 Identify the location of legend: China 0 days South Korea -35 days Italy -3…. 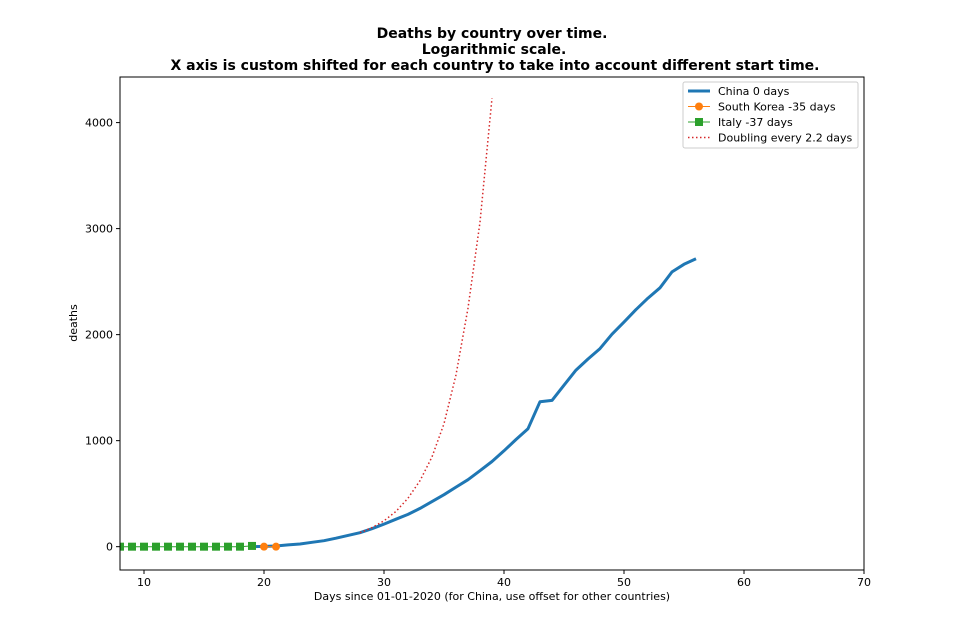
(770, 115).